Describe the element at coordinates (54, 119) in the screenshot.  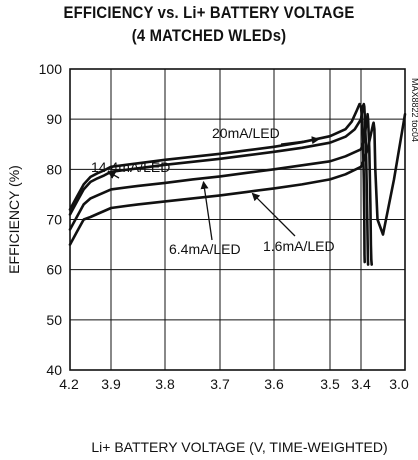
I see `y-tick-label: 90` at that location.